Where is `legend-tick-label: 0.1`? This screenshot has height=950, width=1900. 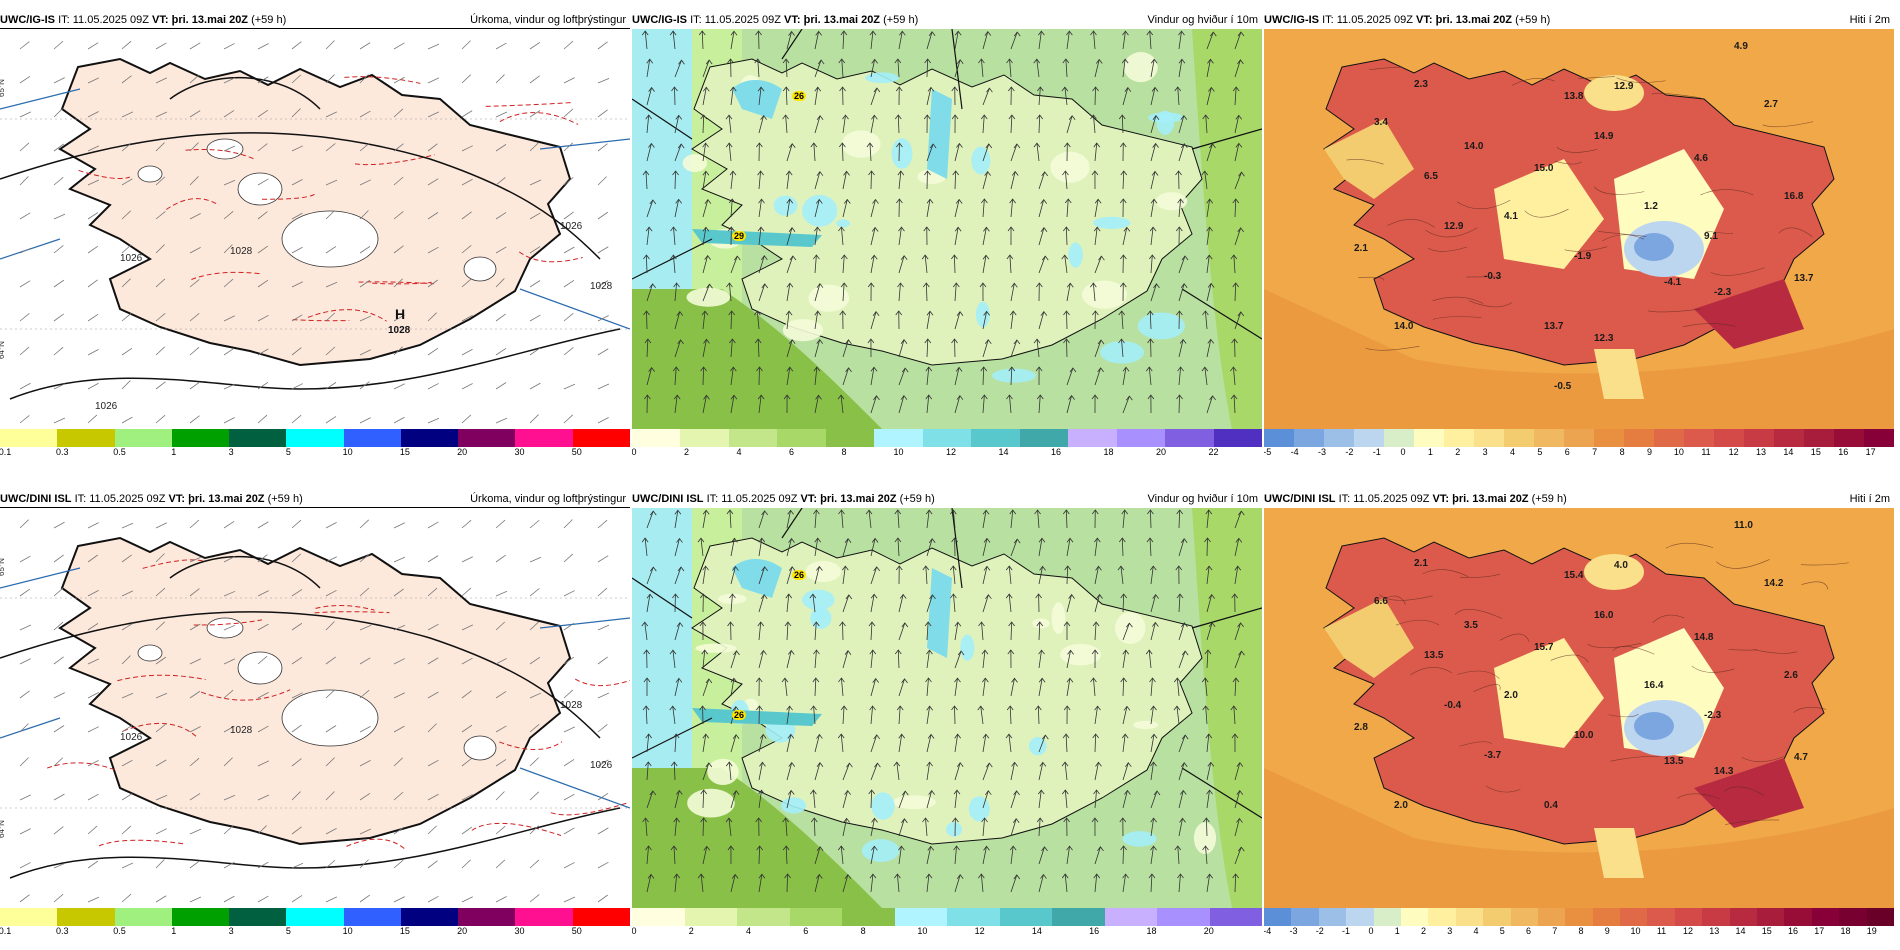
legend-tick-label: 0.1 is located at coordinates (6, 931).